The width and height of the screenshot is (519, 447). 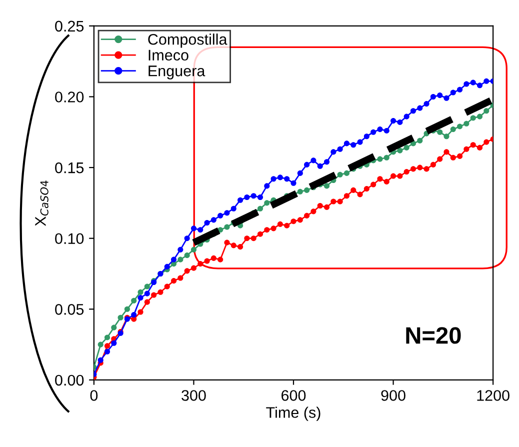 I want to click on y-tick-label: 0.15, so click(x=69, y=168).